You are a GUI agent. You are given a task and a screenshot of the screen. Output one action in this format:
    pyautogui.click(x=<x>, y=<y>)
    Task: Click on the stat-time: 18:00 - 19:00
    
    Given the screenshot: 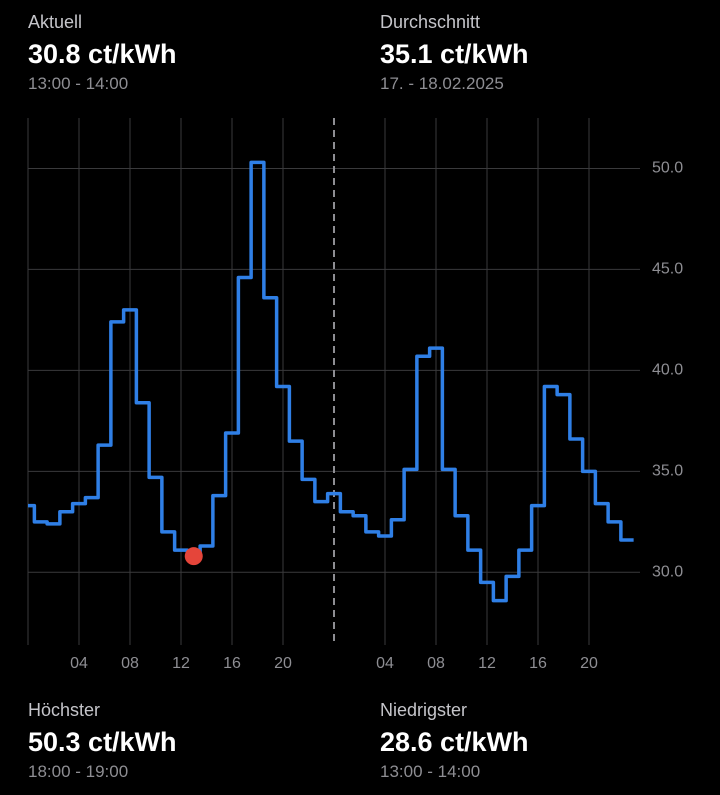 What is the action you would take?
    pyautogui.click(x=78, y=771)
    